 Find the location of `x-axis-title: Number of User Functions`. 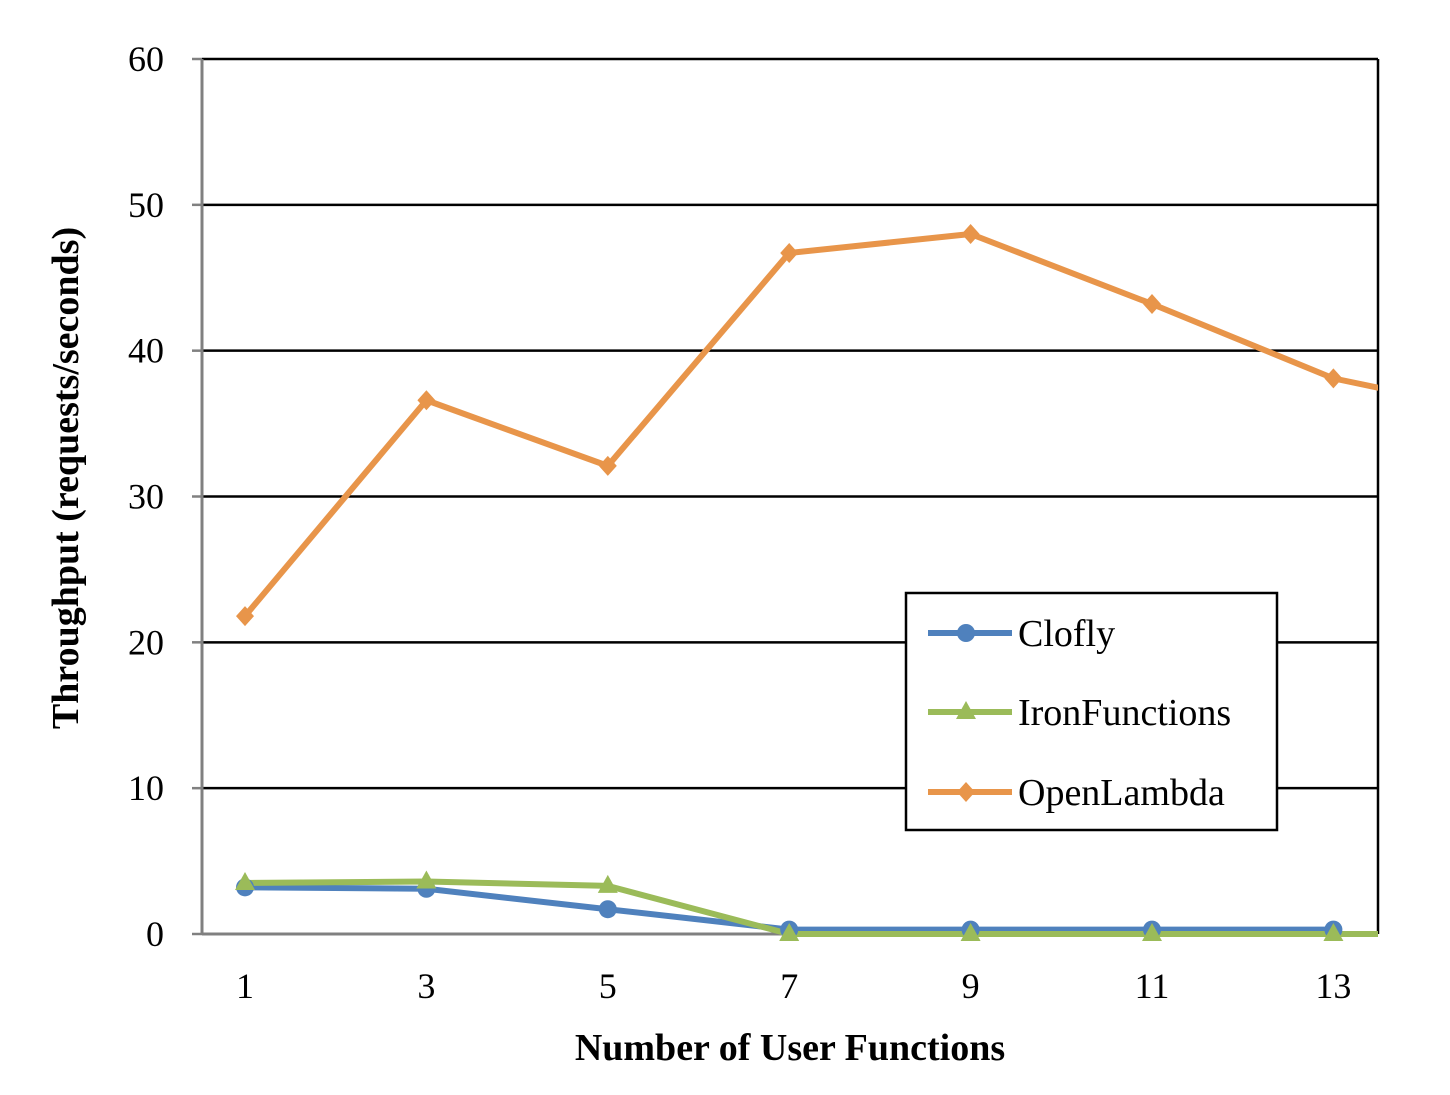

x-axis-title: Number of User Functions is located at coordinates (790, 1048).